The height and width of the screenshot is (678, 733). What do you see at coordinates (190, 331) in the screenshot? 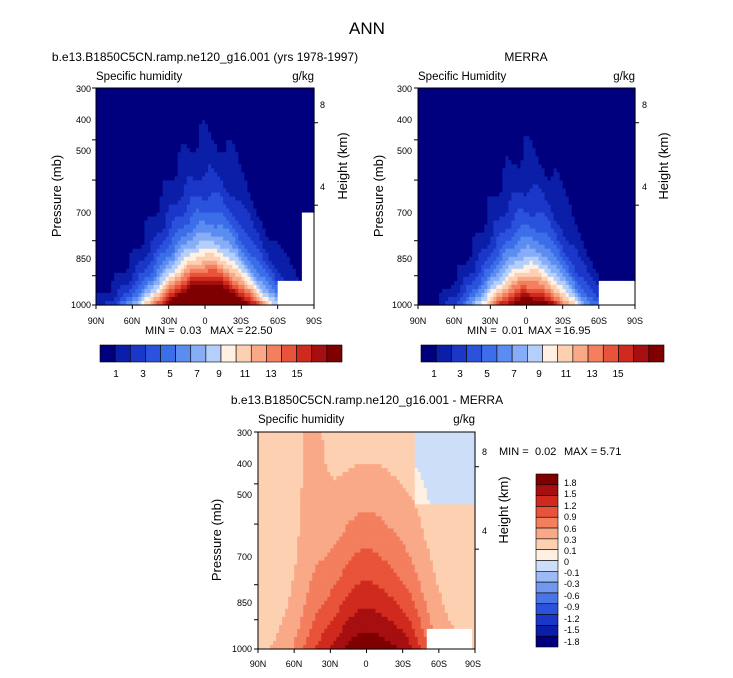
I see `min-value: 0.03` at bounding box center [190, 331].